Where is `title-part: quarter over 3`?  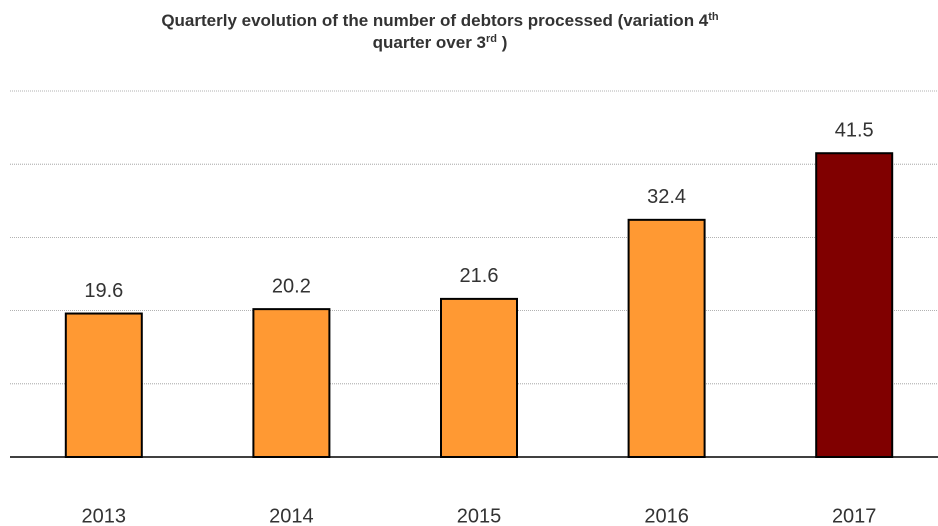 title-part: quarter over 3 is located at coordinates (429, 42).